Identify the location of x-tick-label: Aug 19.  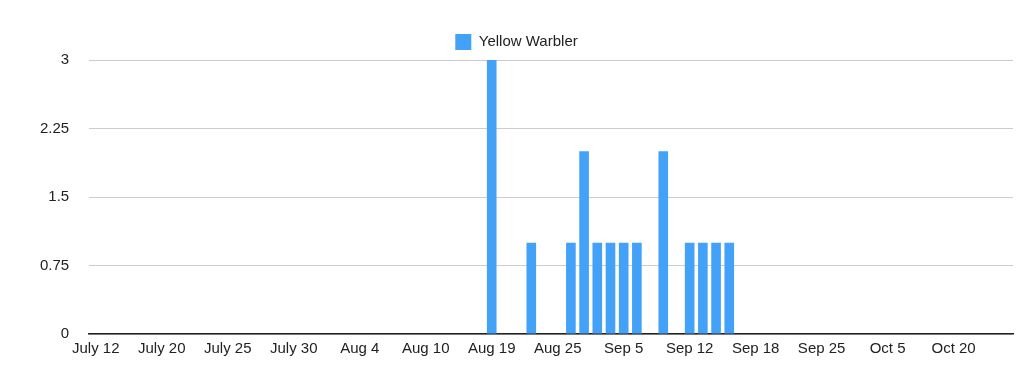
(491, 348).